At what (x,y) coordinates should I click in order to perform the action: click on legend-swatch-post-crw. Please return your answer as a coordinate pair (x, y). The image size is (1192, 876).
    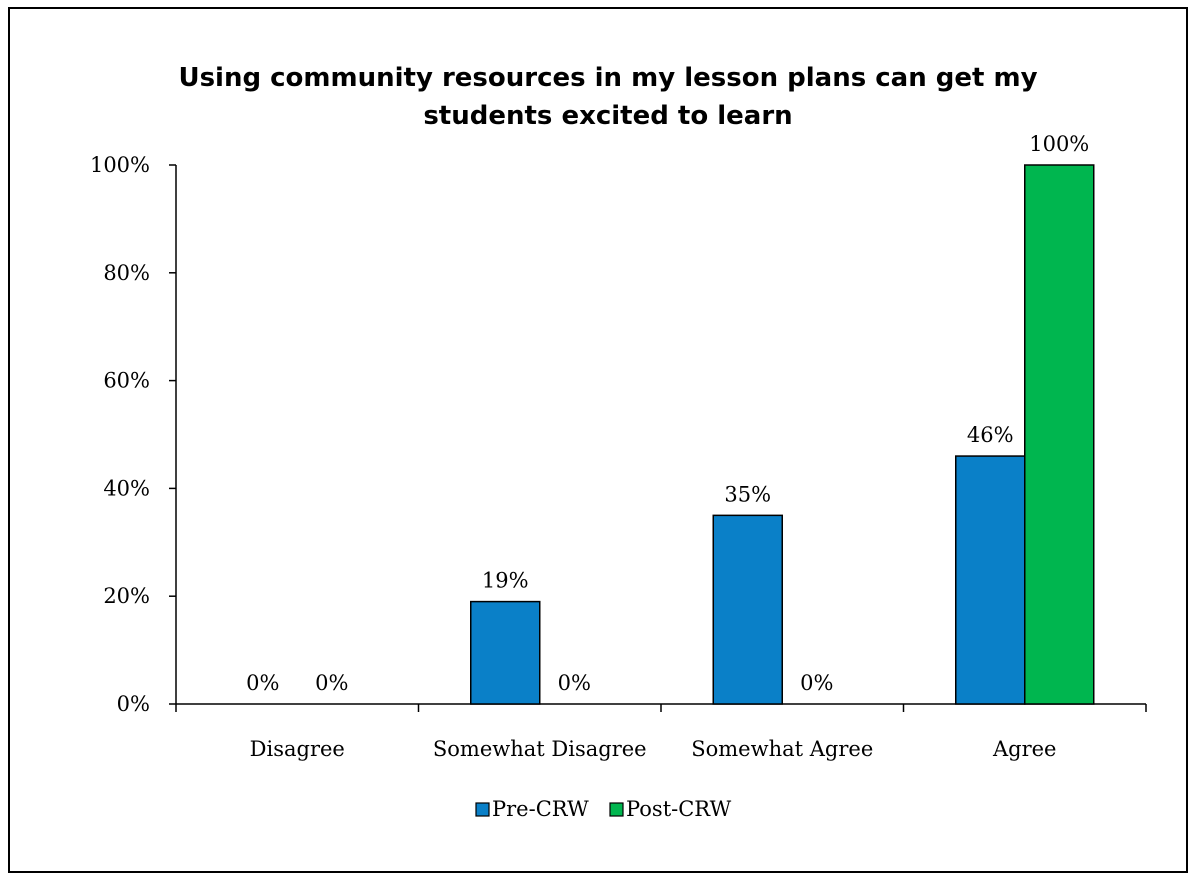
    Looking at the image, I should click on (616, 809).